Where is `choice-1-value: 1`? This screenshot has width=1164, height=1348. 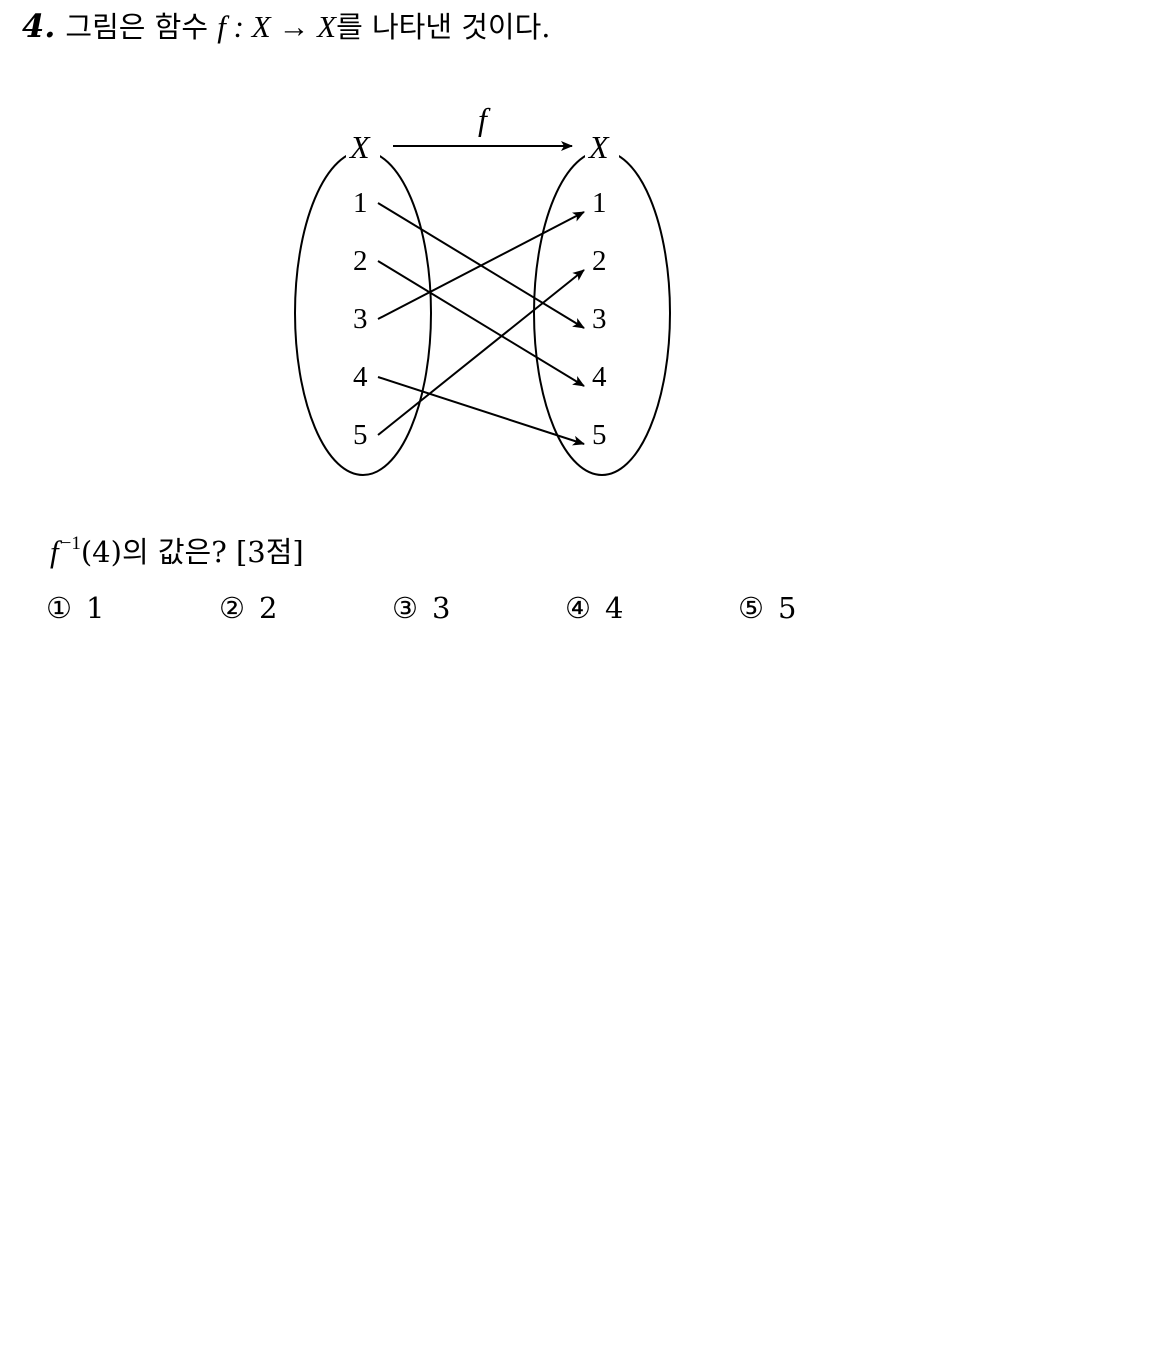
choice-1-value: 1 is located at coordinates (95, 608).